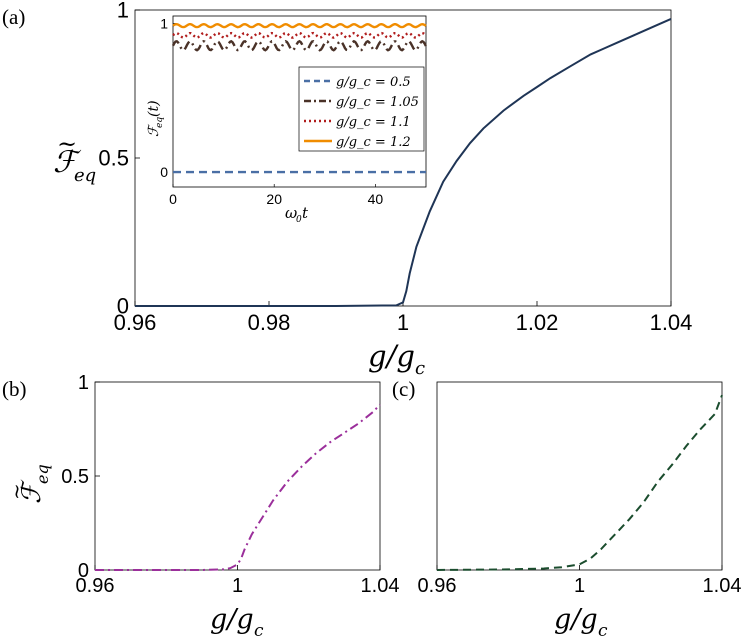 This screenshot has height=640, width=747. I want to click on panel-label-c: (c), so click(403, 389).